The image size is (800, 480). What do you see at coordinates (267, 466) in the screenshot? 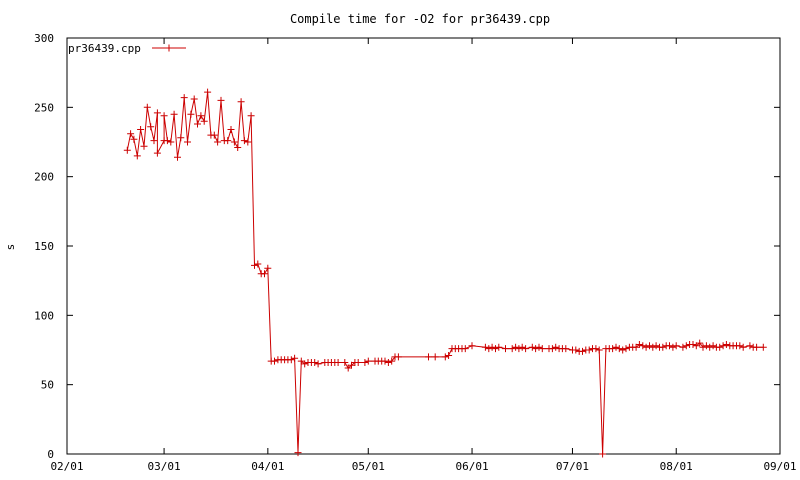
I see `x-tick-label: 04/01` at bounding box center [267, 466].